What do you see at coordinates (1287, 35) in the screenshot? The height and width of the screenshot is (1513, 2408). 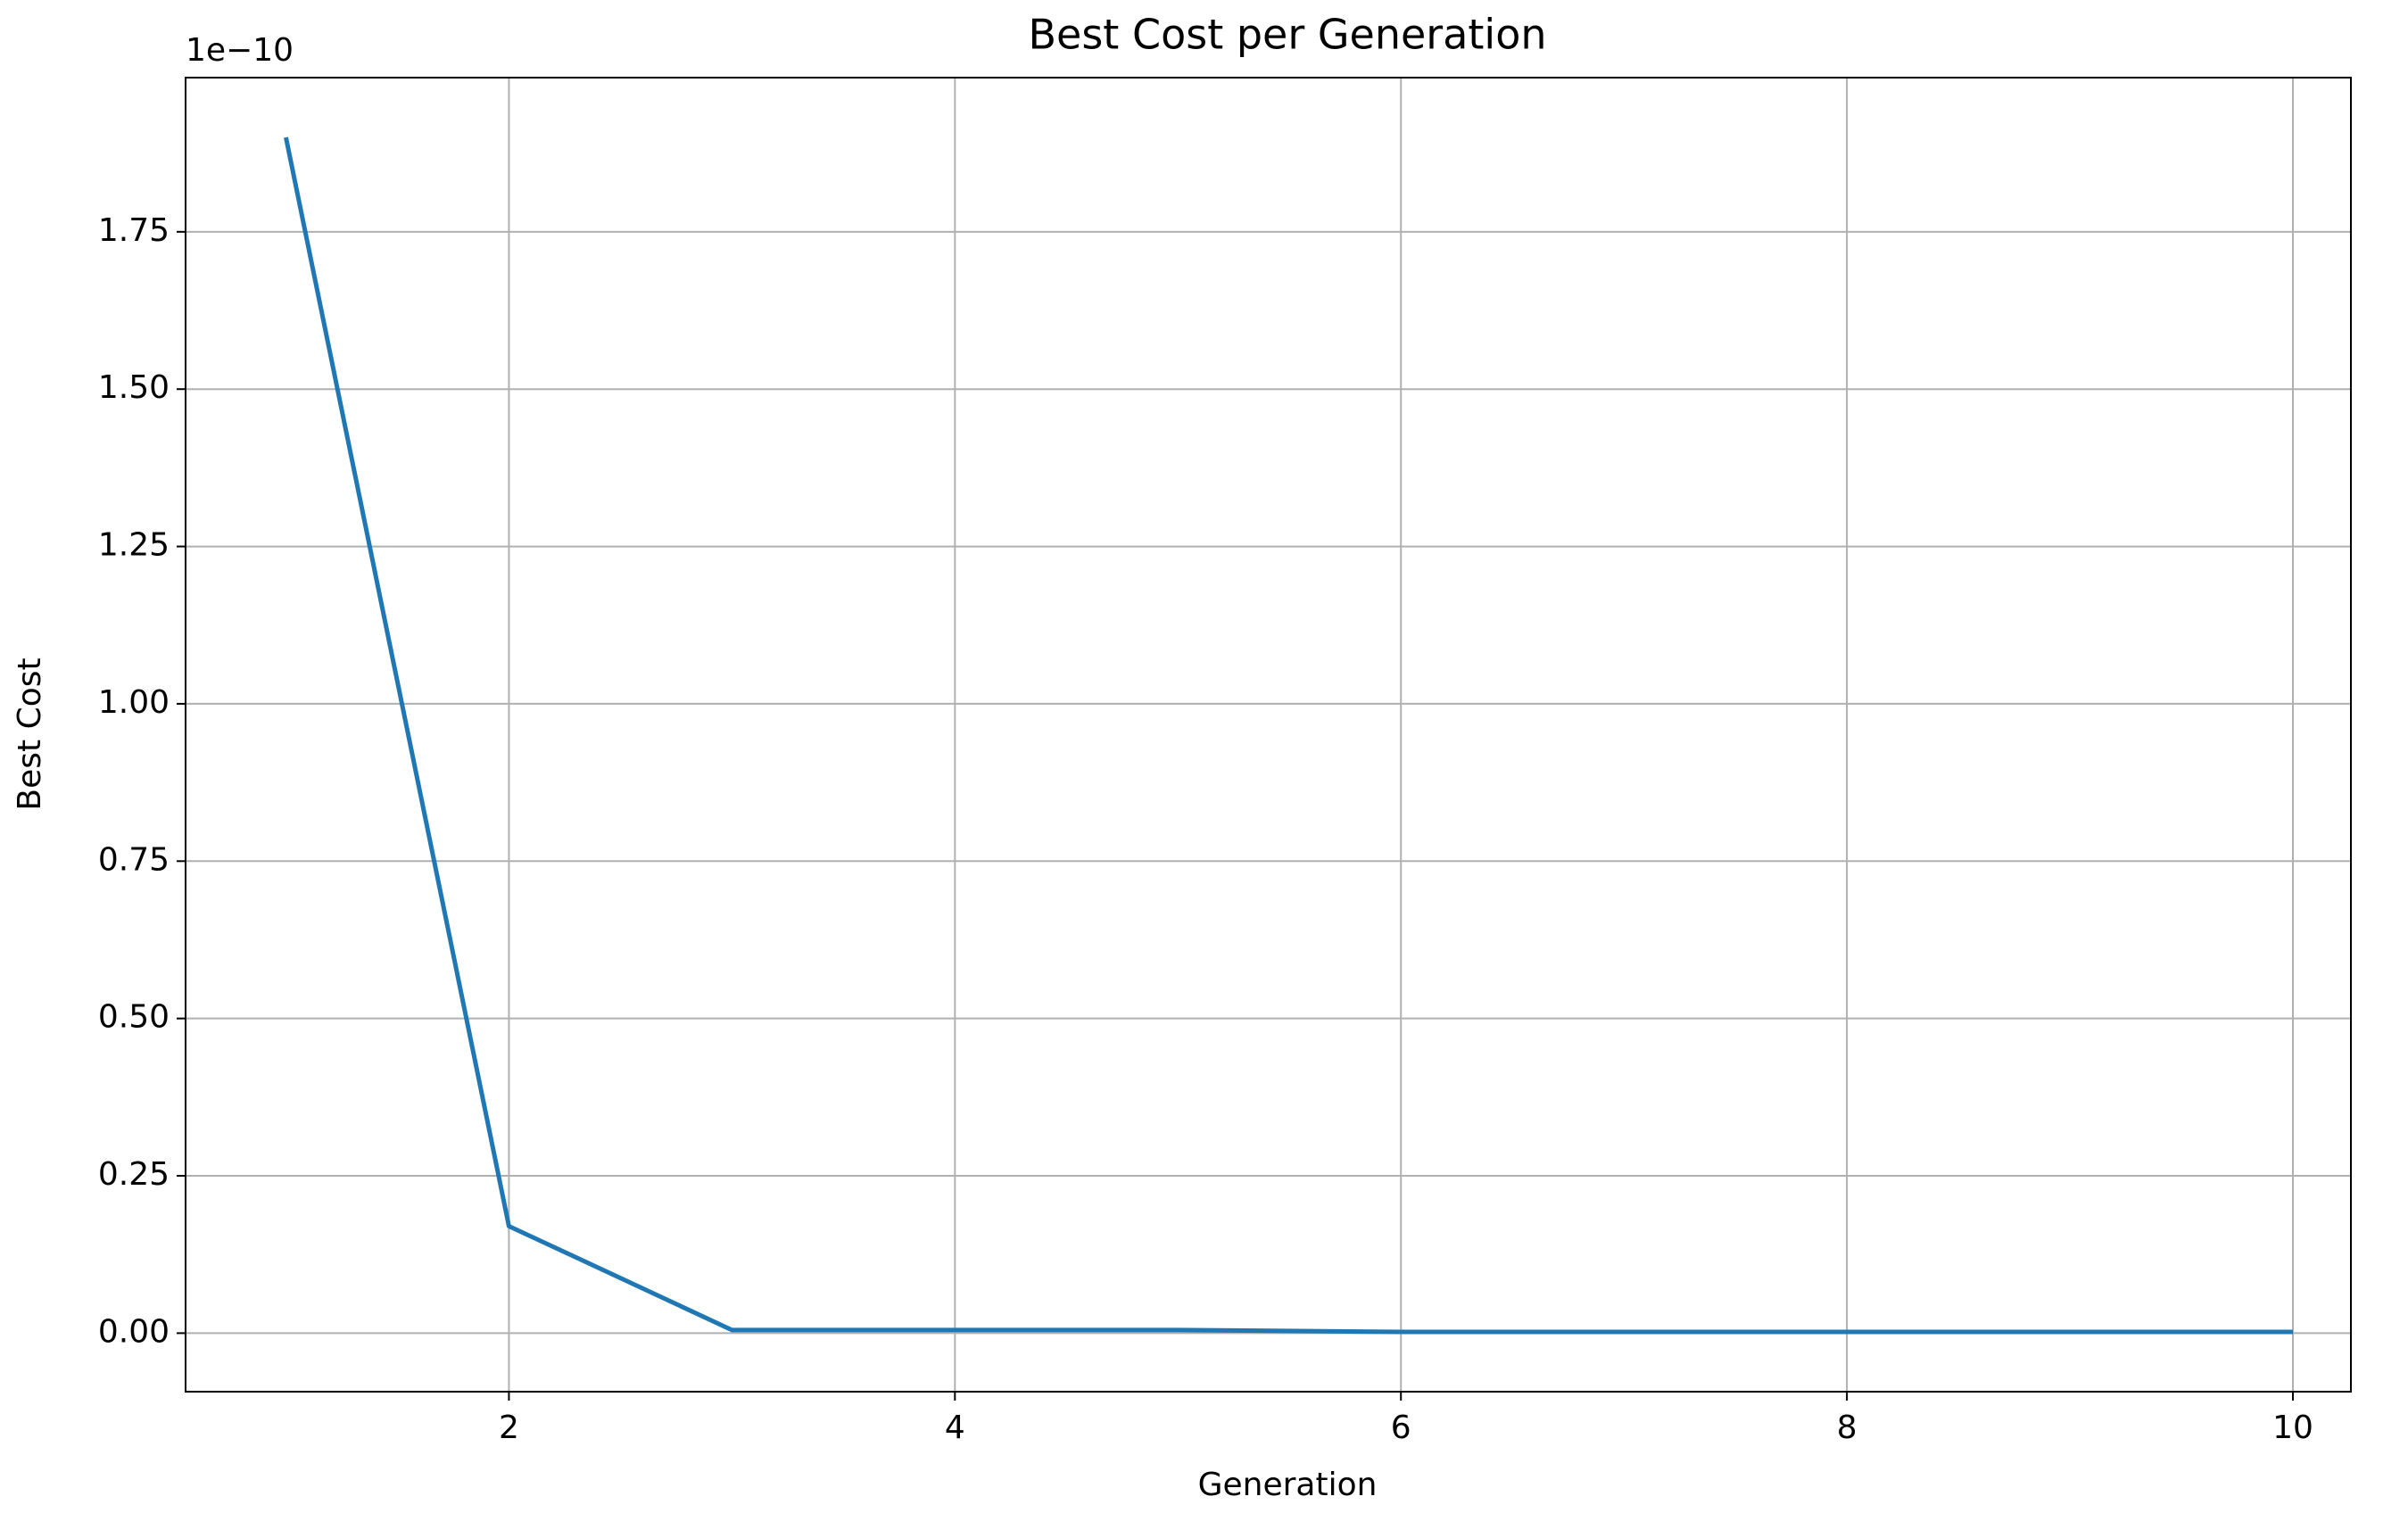 I see `chart-title: Best Cost per Generation` at bounding box center [1287, 35].